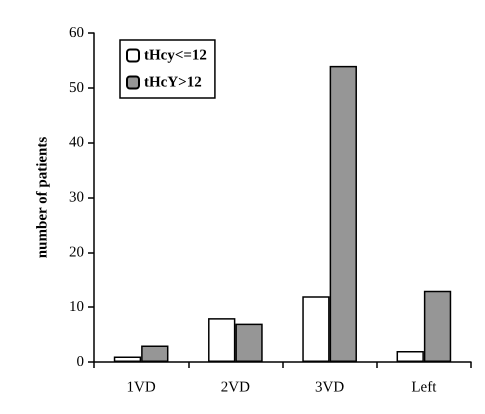  I want to click on y-tick-label: 40, so click(76, 142).